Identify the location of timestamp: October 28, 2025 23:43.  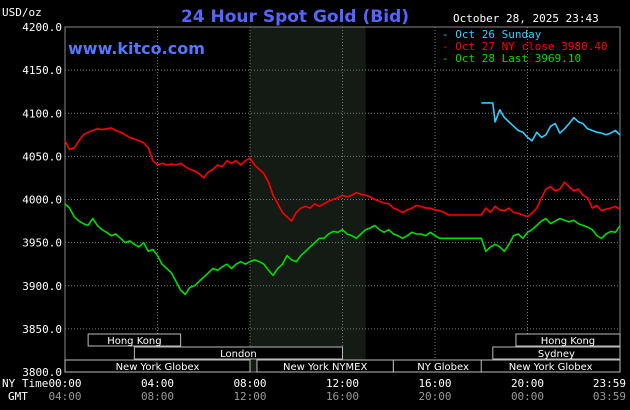
(526, 18).